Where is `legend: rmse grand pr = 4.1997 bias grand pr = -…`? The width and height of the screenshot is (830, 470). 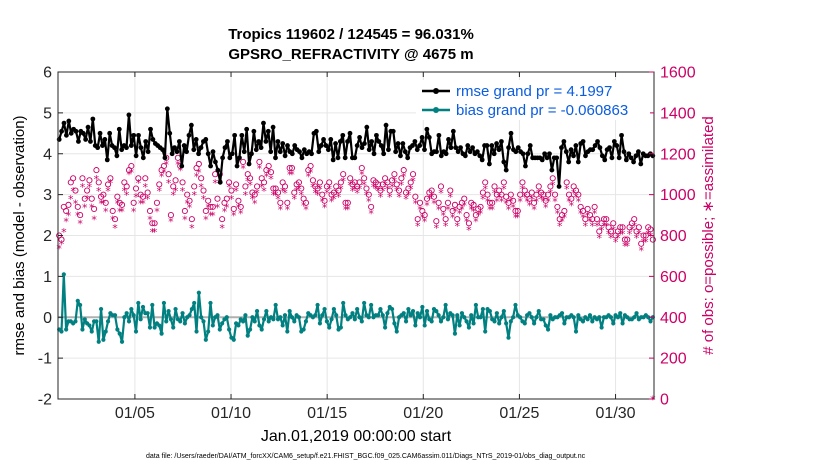
legend: rmse grand pr = 4.1997 bias grand pr = -… is located at coordinates (533, 100).